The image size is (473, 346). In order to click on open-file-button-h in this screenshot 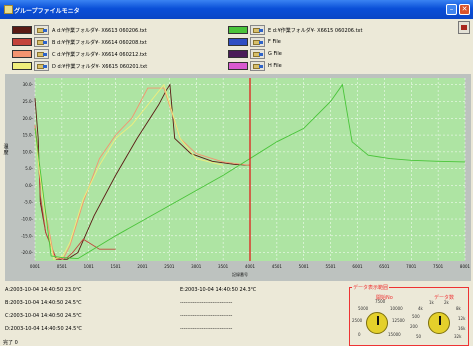, I will do `click(257, 66)`.